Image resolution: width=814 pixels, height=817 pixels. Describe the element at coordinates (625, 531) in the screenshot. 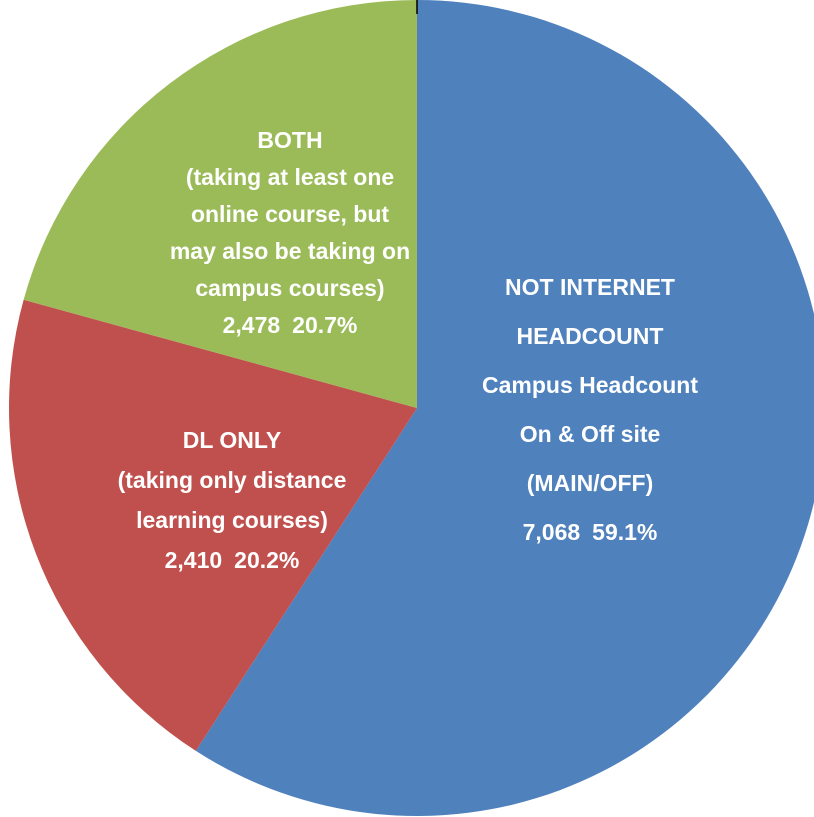

I see `percent-label: 59.1%` at that location.